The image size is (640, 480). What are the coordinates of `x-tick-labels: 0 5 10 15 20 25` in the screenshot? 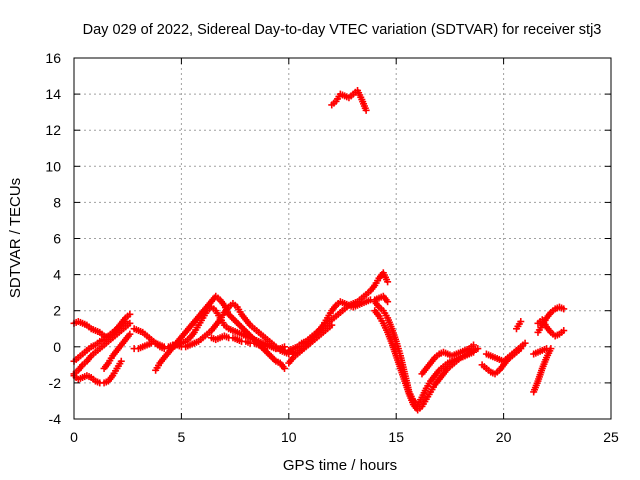 It's located at (344, 437).